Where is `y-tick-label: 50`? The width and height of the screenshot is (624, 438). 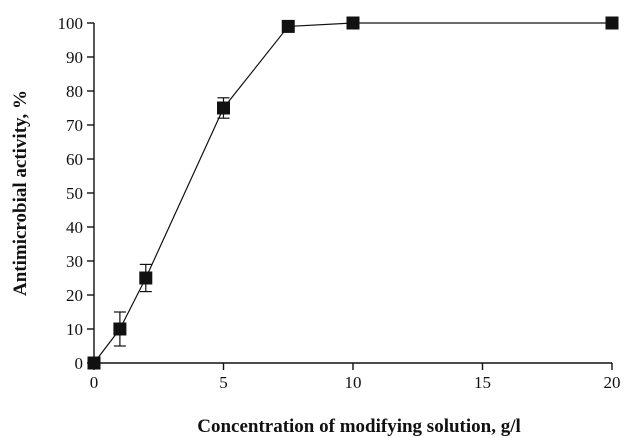 y-tick-label: 50 is located at coordinates (74, 193).